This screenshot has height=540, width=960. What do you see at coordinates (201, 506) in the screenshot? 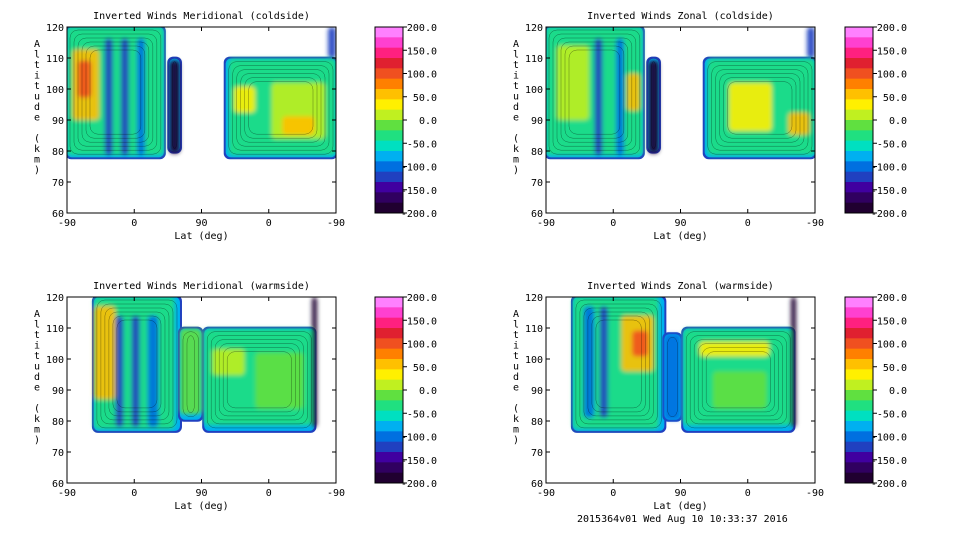
I see `x-axis-label: Lat (deg)` at bounding box center [201, 506].